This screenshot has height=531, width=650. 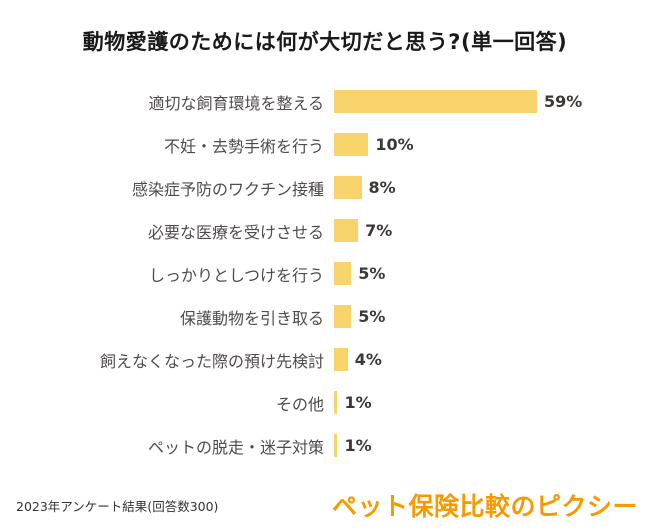 I want to click on bar-group: 8%, so click(x=365, y=187).